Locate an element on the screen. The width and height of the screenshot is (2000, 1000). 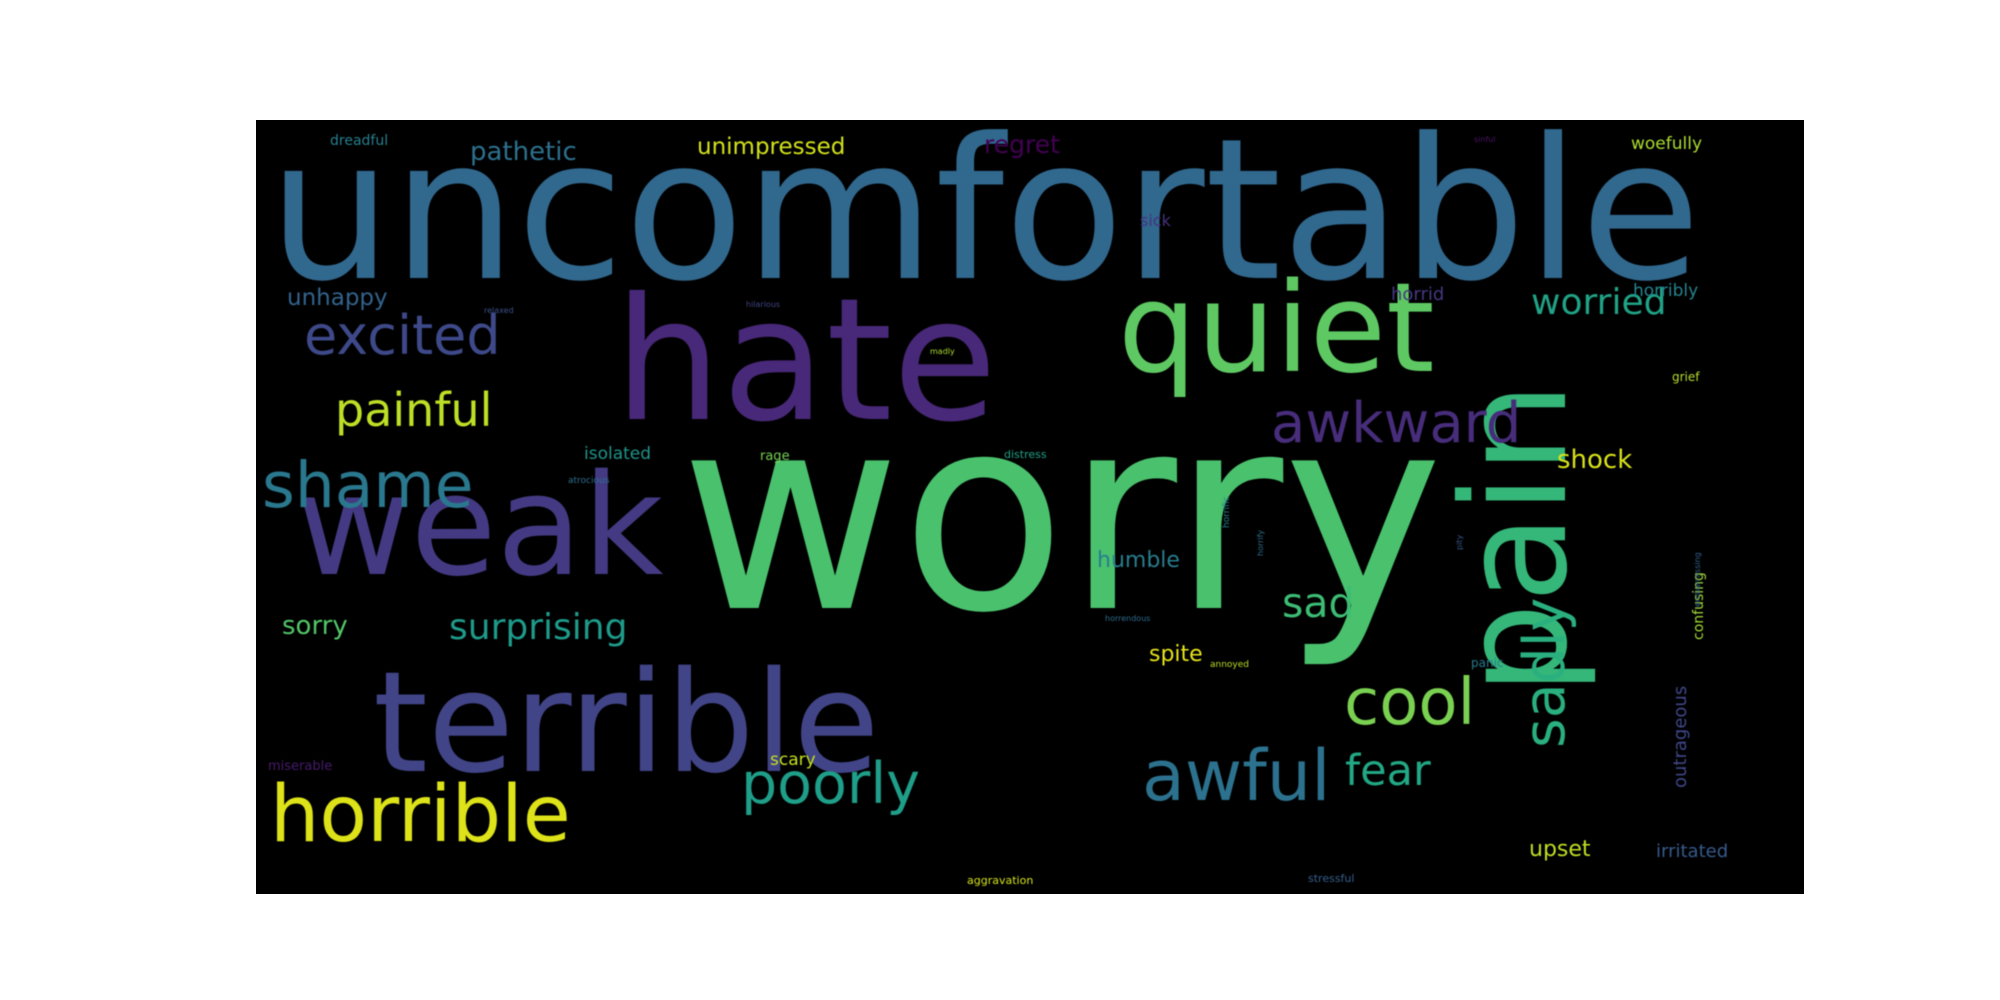
word-excited: excited is located at coordinates (402, 335).